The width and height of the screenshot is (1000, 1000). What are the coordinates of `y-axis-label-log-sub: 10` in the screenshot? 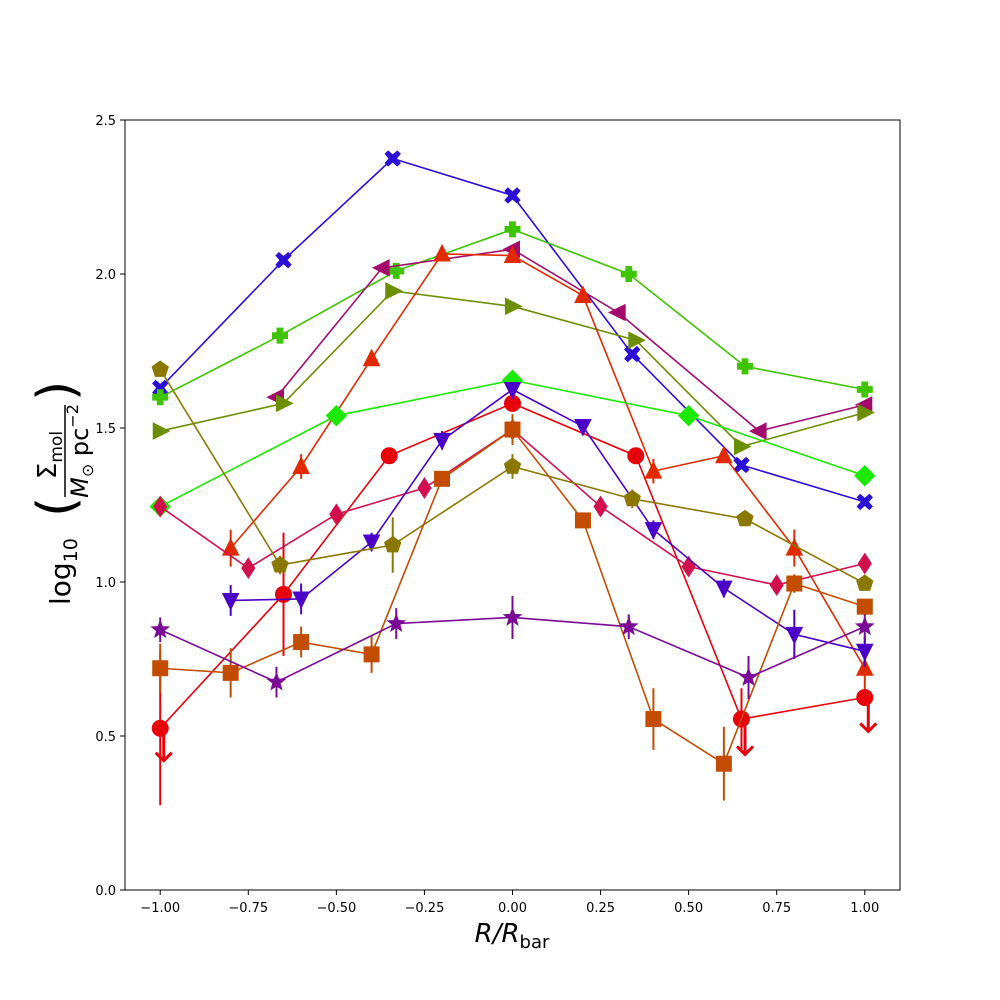 It's located at (71, 550).